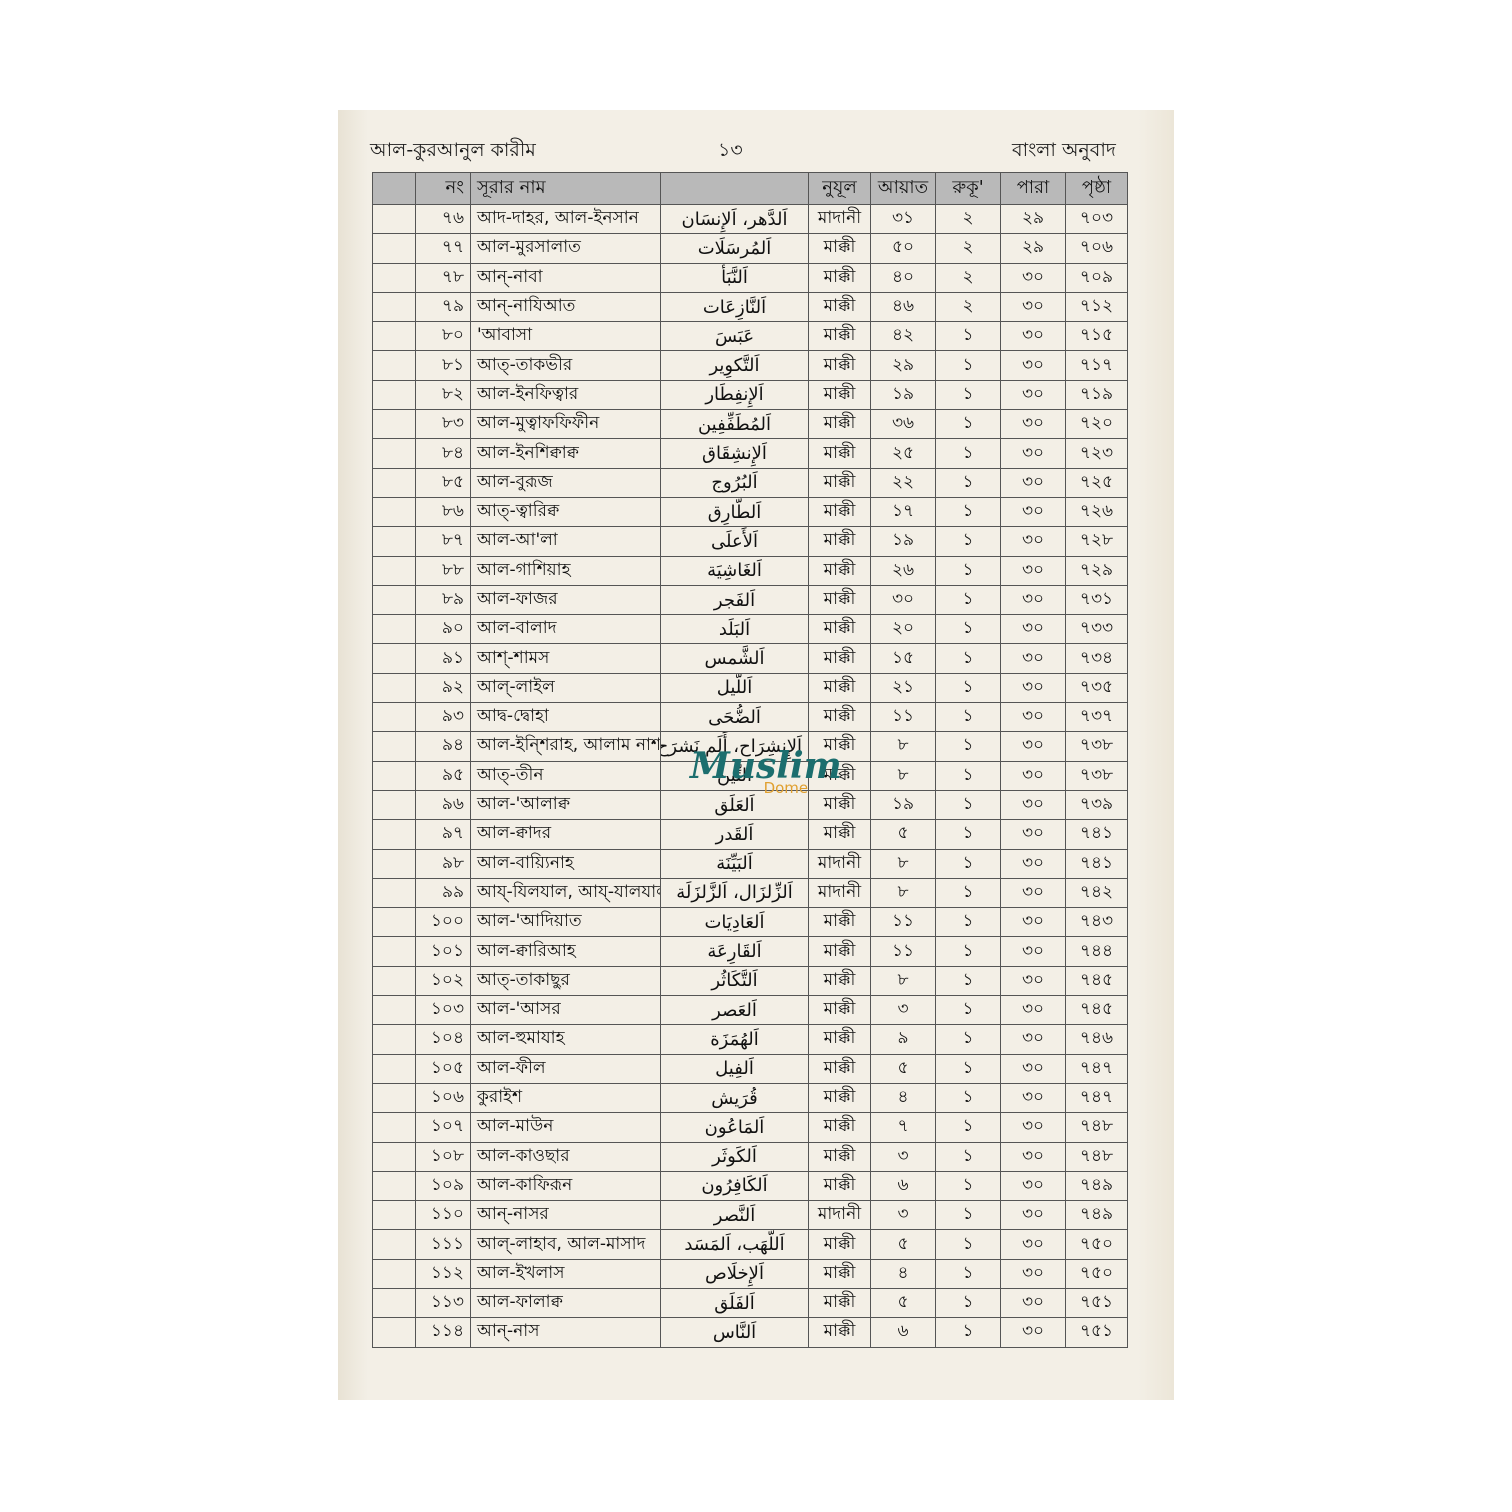 The image size is (1512, 1512). Describe the element at coordinates (443, 1332) in the screenshot. I see `surah-number: ১১৪` at that location.